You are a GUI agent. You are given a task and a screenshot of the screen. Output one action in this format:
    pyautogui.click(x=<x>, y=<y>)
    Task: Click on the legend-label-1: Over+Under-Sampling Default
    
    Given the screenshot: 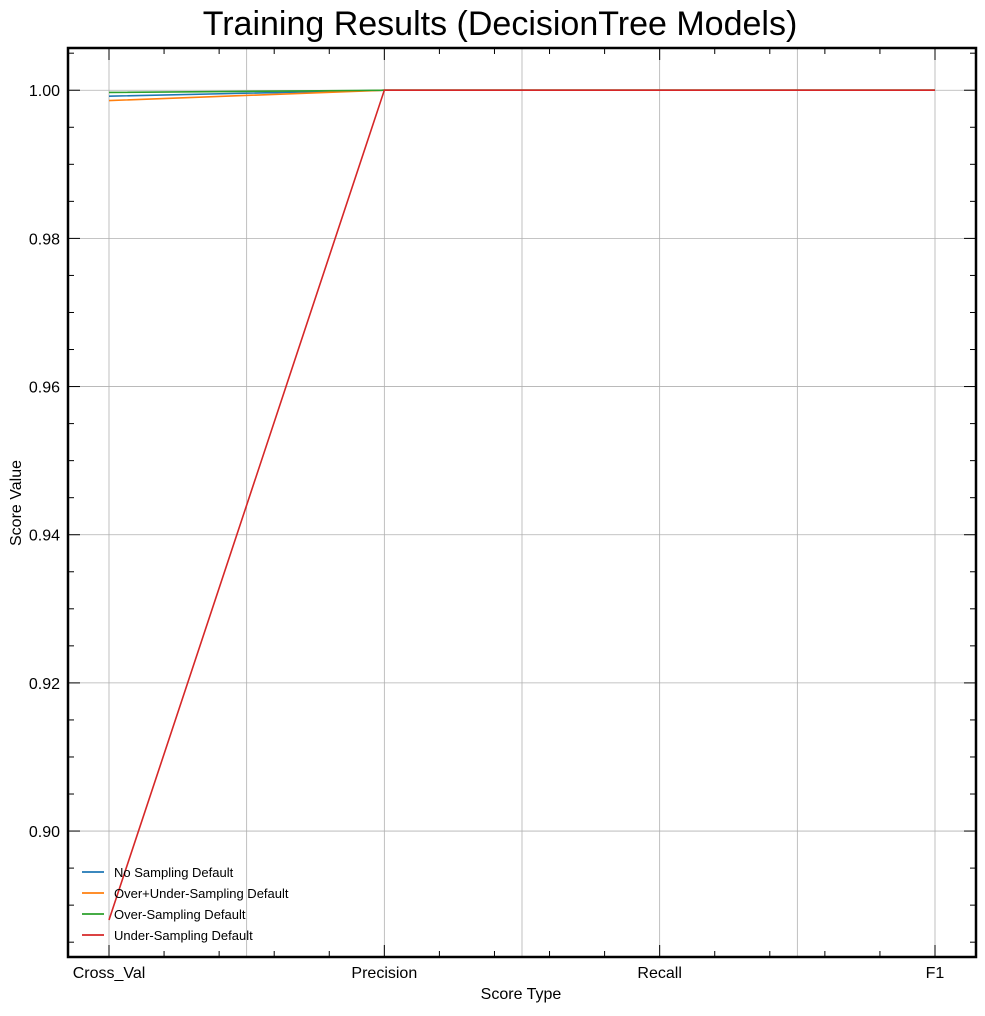 What is the action you would take?
    pyautogui.click(x=201, y=893)
    